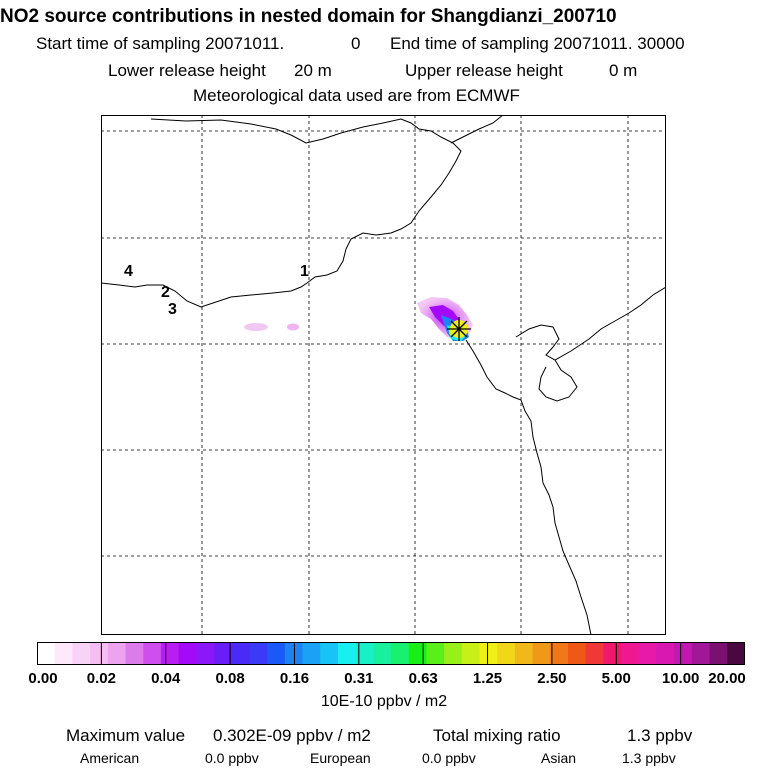  What do you see at coordinates (256, 327) in the screenshot?
I see `plume-small-west` at bounding box center [256, 327].